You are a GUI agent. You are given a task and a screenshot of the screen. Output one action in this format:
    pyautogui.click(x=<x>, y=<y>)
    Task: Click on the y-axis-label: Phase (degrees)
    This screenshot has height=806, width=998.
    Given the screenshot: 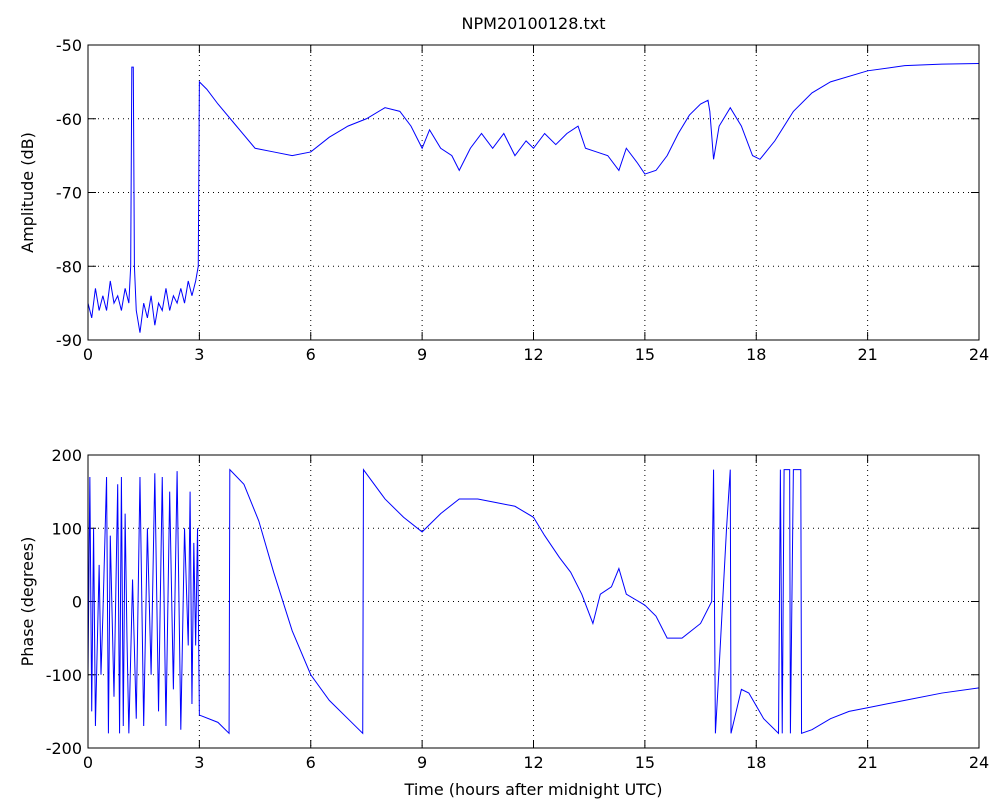 What is the action you would take?
    pyautogui.click(x=27, y=602)
    